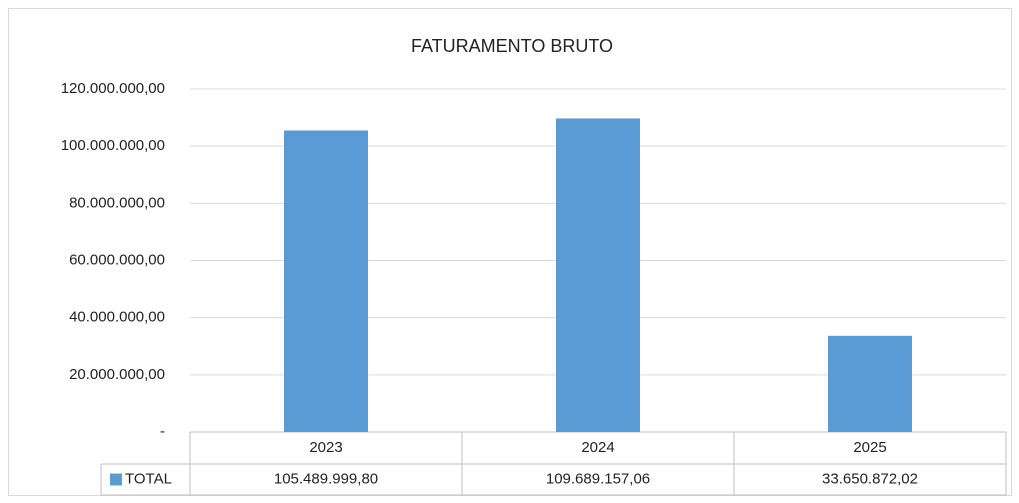 The height and width of the screenshot is (503, 1019). Describe the element at coordinates (870, 478) in the screenshot. I see `data-label: 33.650.872,02` at that location.